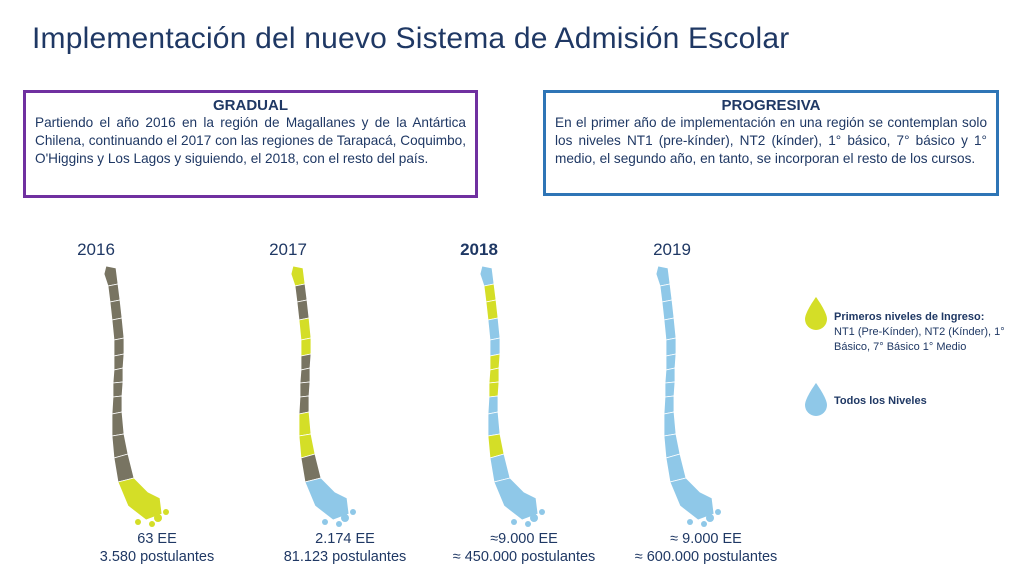 The width and height of the screenshot is (1024, 576). I want to click on chile-map-2017, so click(323, 396).